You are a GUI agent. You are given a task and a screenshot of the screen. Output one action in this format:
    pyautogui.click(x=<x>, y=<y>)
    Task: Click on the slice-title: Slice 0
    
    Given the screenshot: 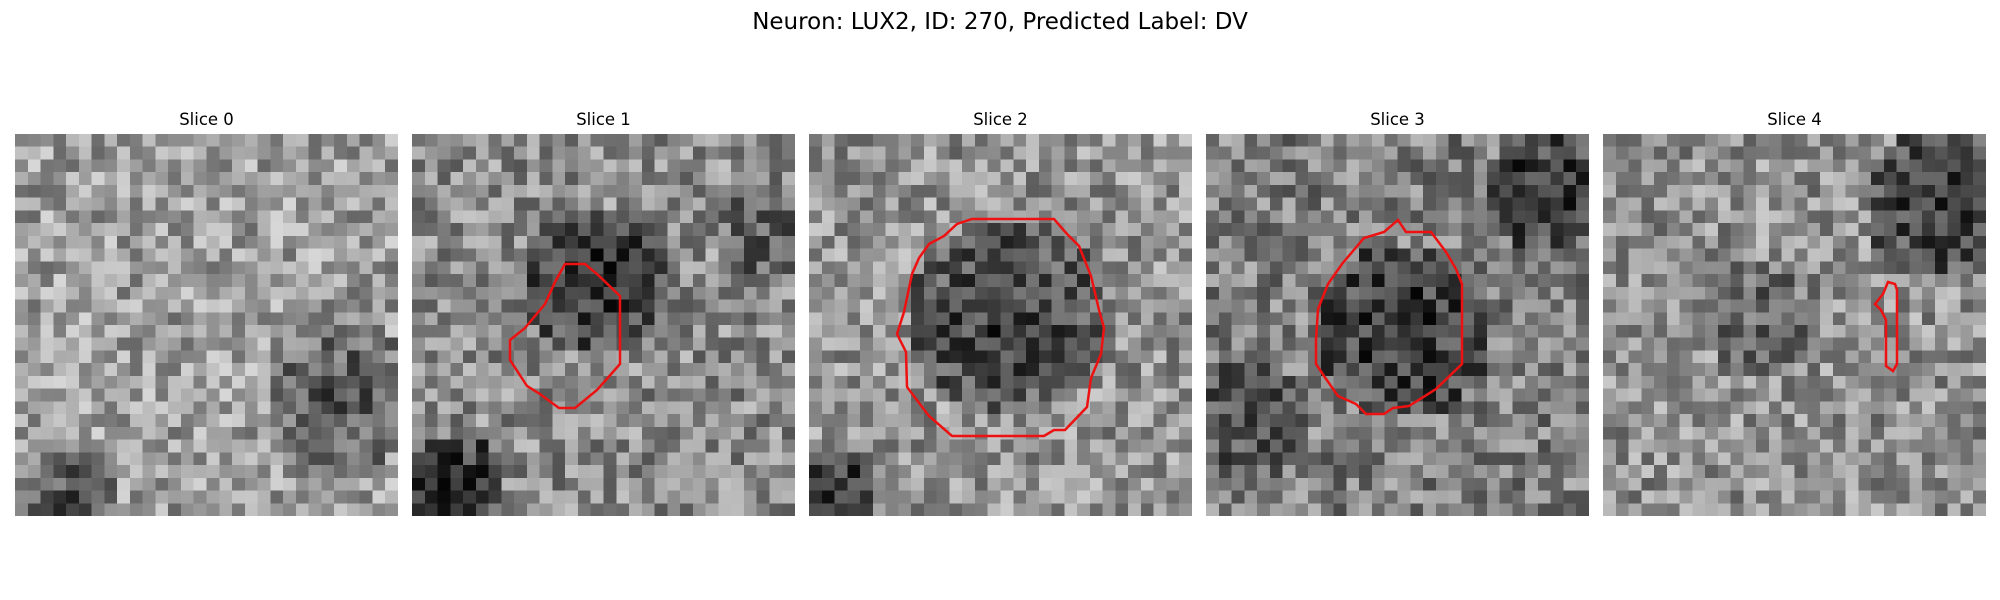 What is the action you would take?
    pyautogui.click(x=206, y=119)
    